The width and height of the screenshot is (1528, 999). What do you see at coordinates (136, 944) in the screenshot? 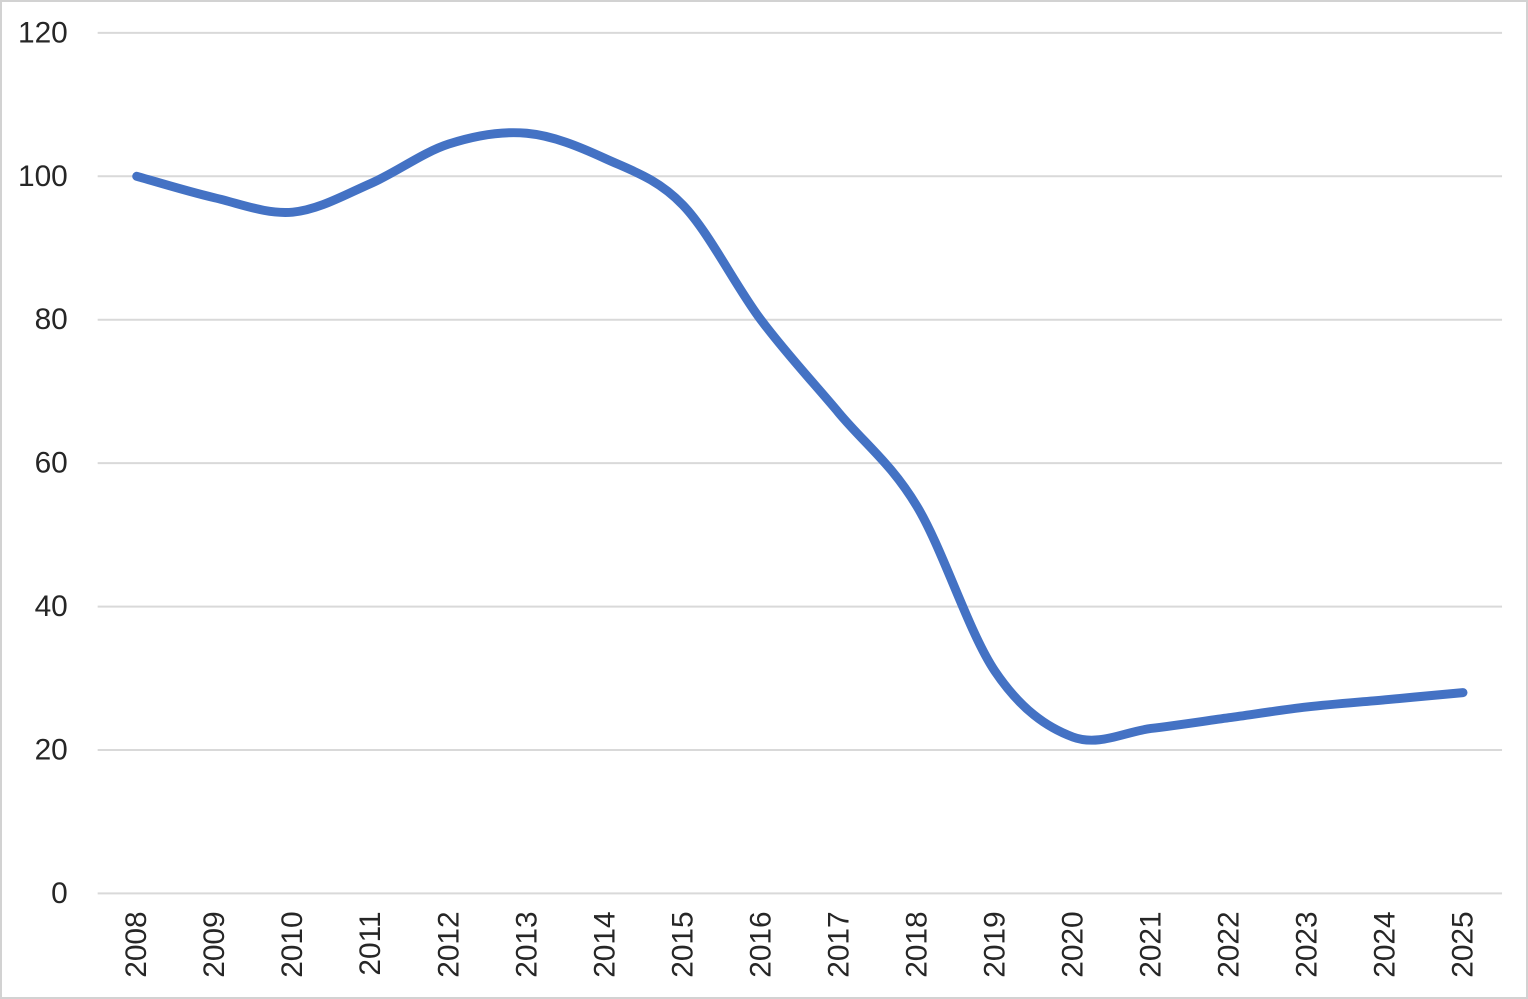
I see `x-tick-label: 2008` at bounding box center [136, 944].